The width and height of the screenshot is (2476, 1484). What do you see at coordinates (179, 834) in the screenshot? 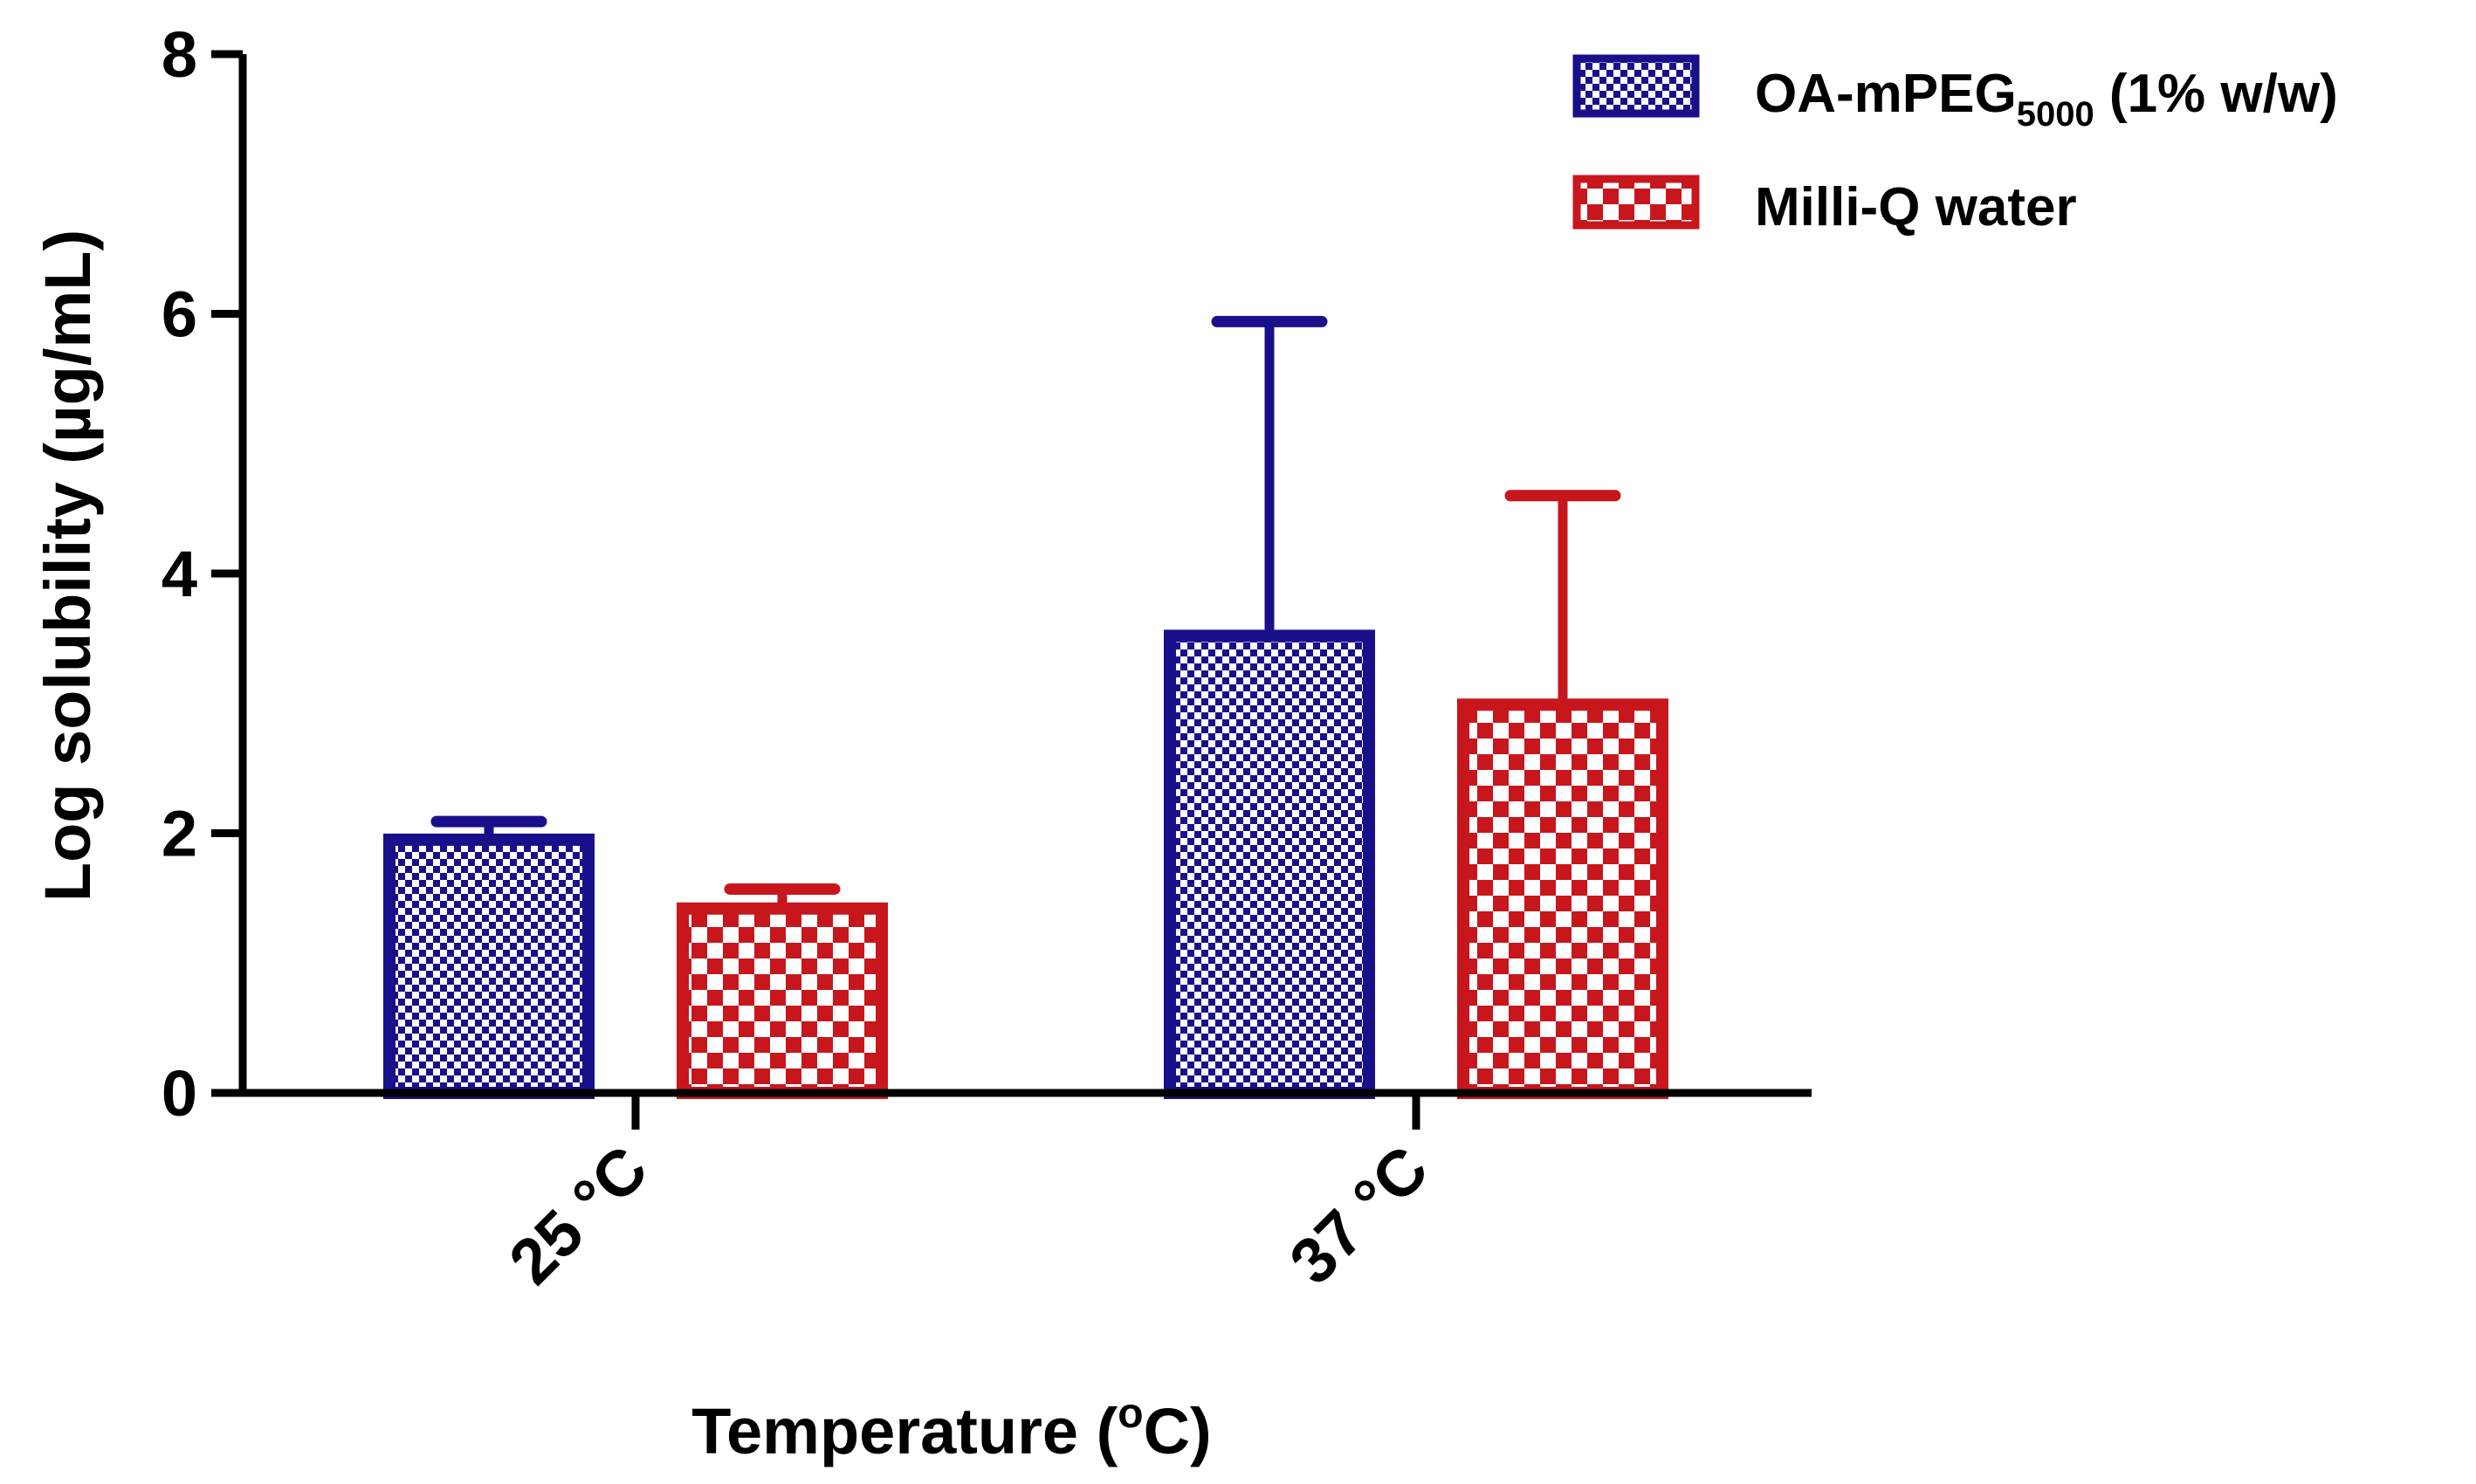
I see `y-tick-label: 2` at bounding box center [179, 834].